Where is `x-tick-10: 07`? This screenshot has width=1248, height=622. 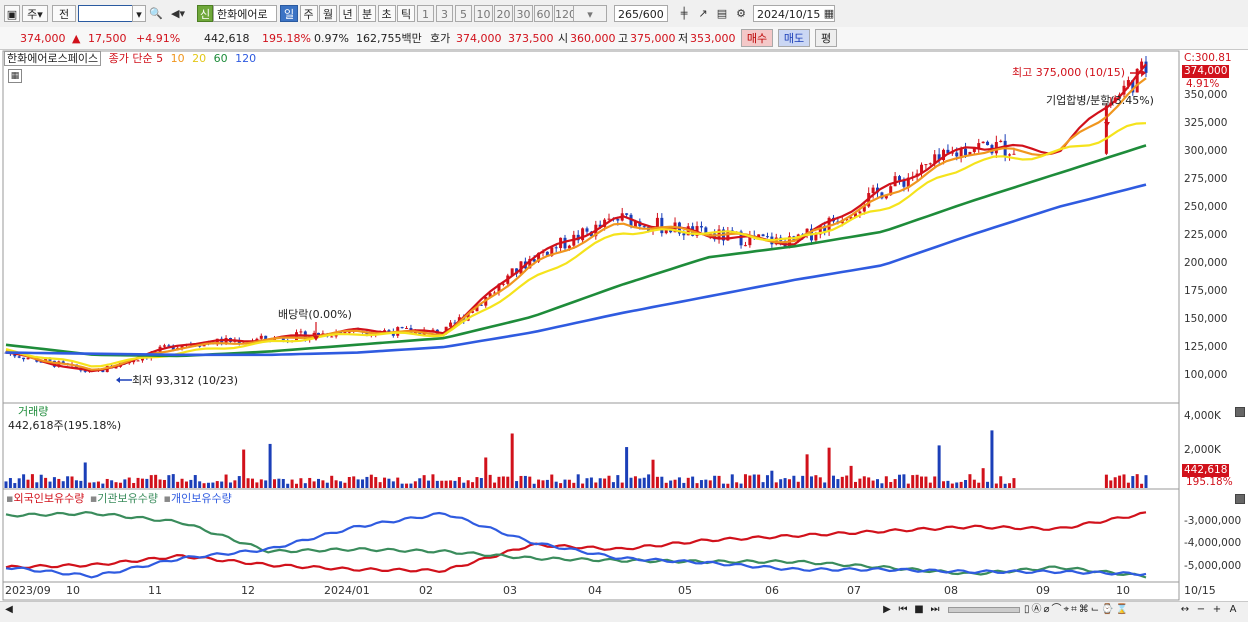 x-tick-10: 07 is located at coordinates (854, 590).